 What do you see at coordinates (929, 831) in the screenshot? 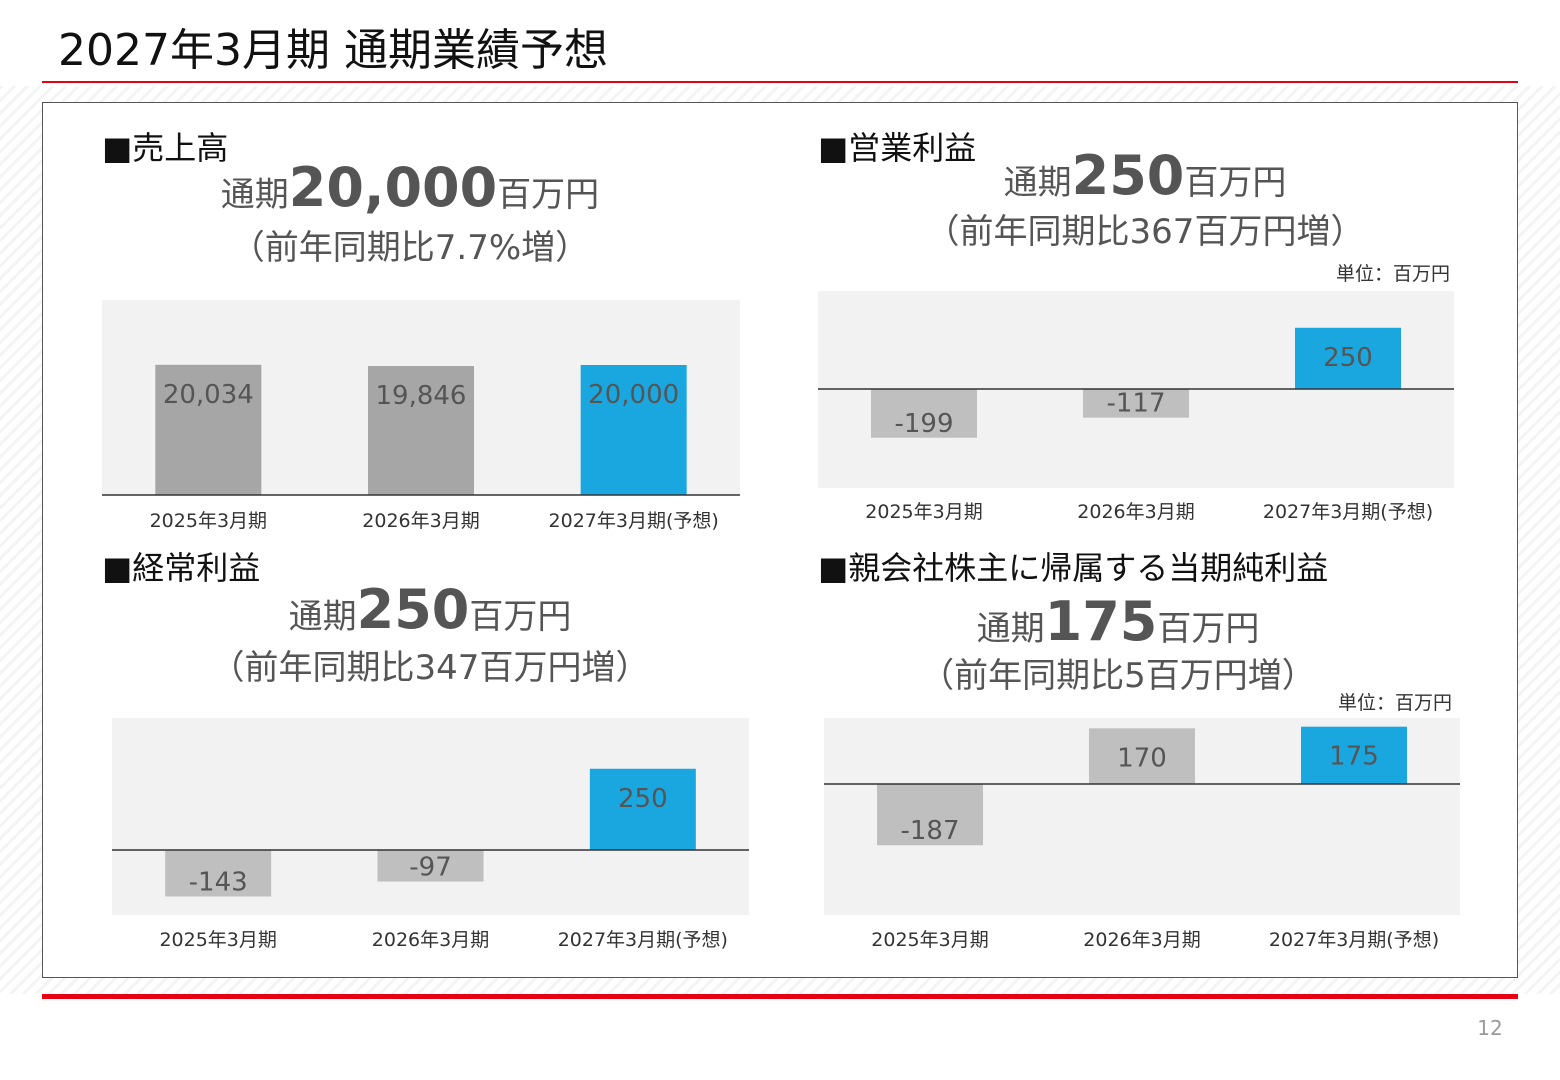
I see `bar-value-label: -187` at bounding box center [929, 831].